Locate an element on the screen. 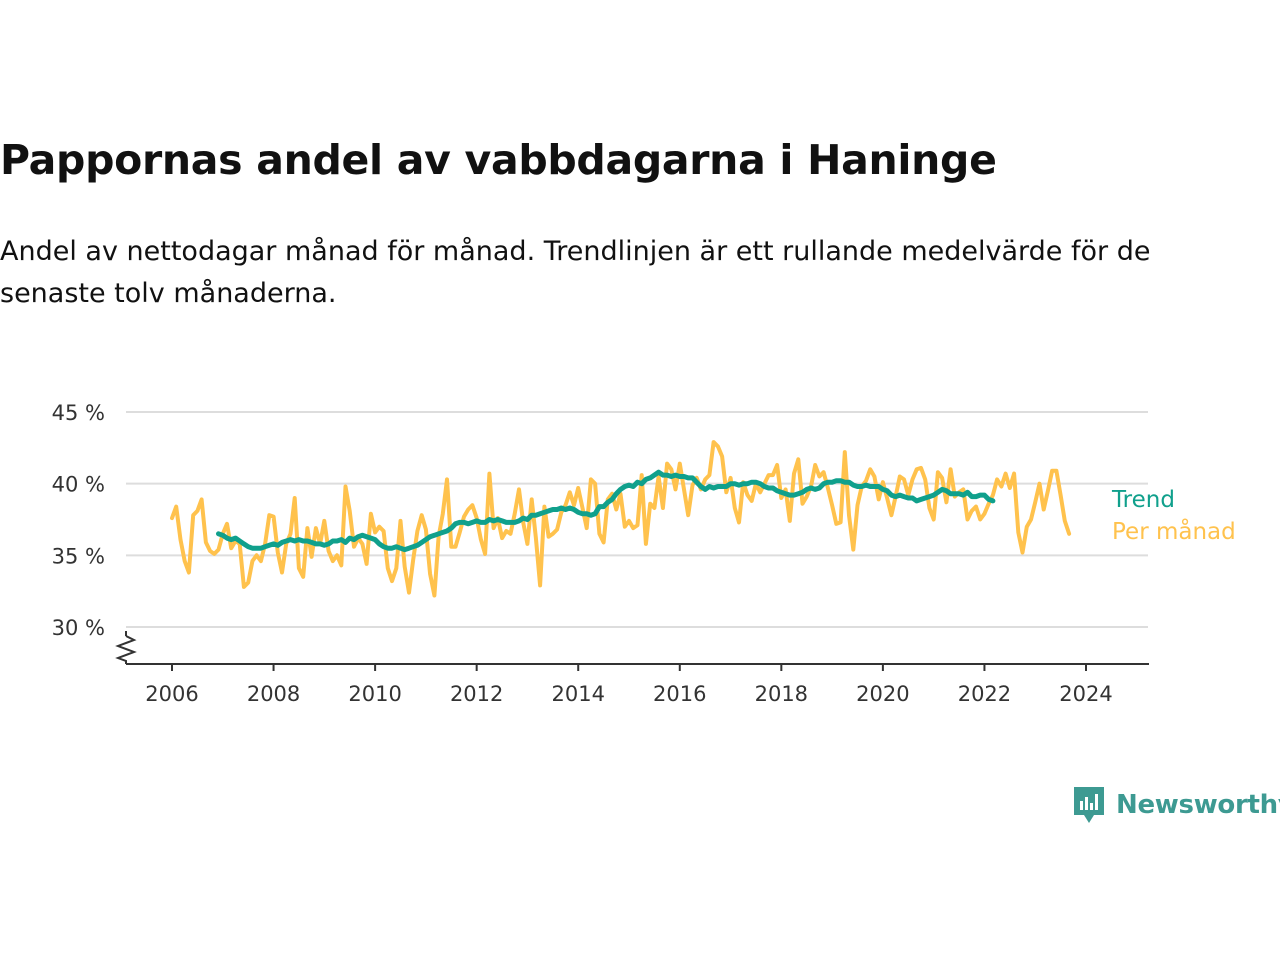 The image size is (1280, 960). y-axis-break-icon is located at coordinates (126, 649).